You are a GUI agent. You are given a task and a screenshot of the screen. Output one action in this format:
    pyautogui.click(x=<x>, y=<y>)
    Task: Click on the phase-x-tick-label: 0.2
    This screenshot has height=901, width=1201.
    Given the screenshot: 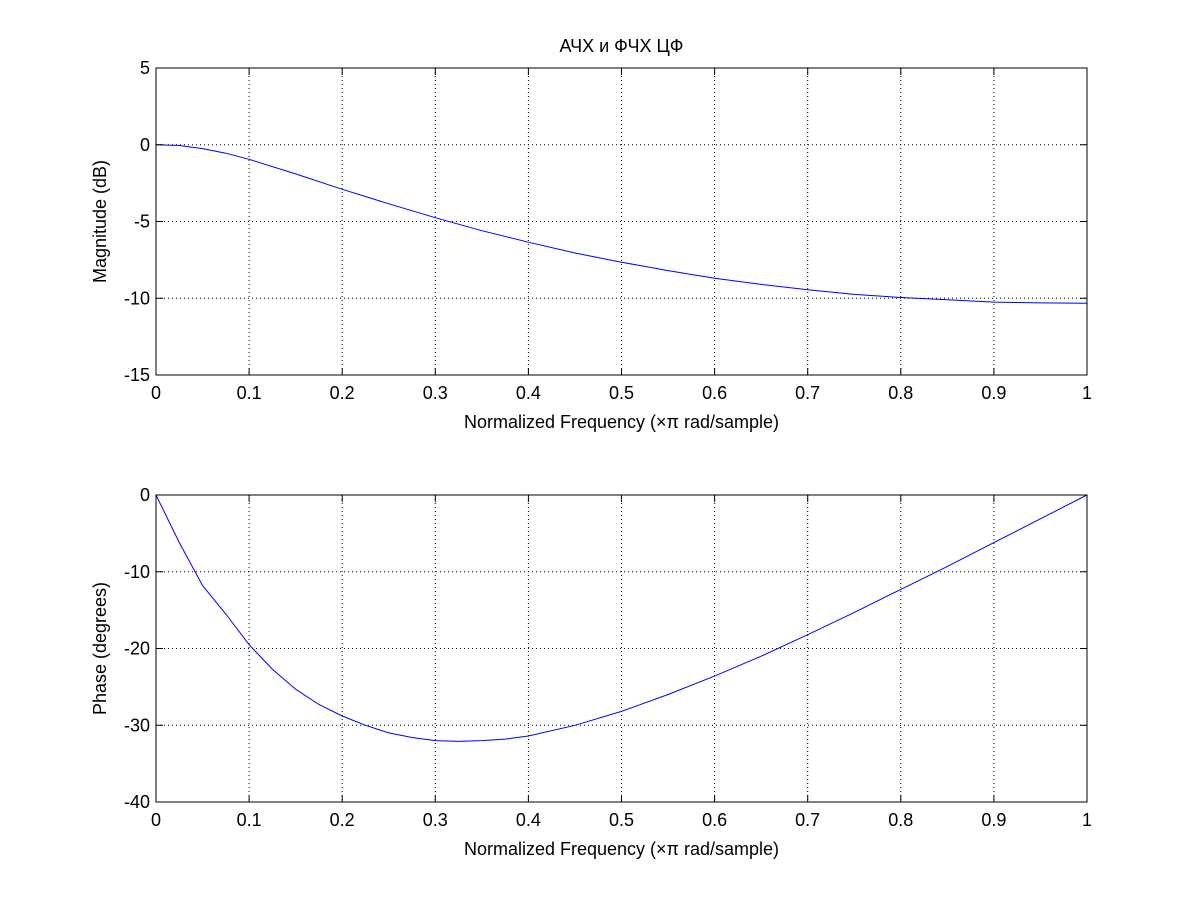 What is the action you would take?
    pyautogui.click(x=342, y=820)
    